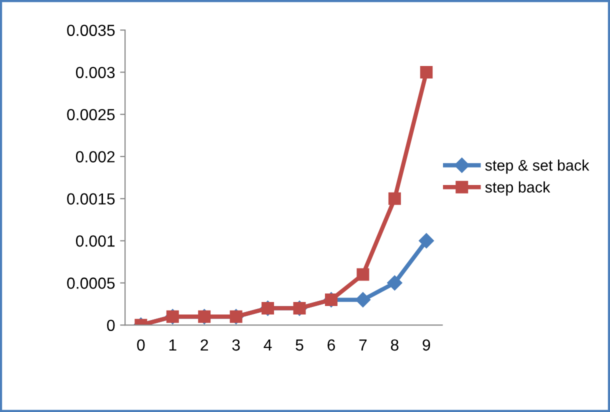 This screenshot has height=412, width=610. What do you see at coordinates (95, 72) in the screenshot?
I see `y-tick-label: 0.003` at bounding box center [95, 72].